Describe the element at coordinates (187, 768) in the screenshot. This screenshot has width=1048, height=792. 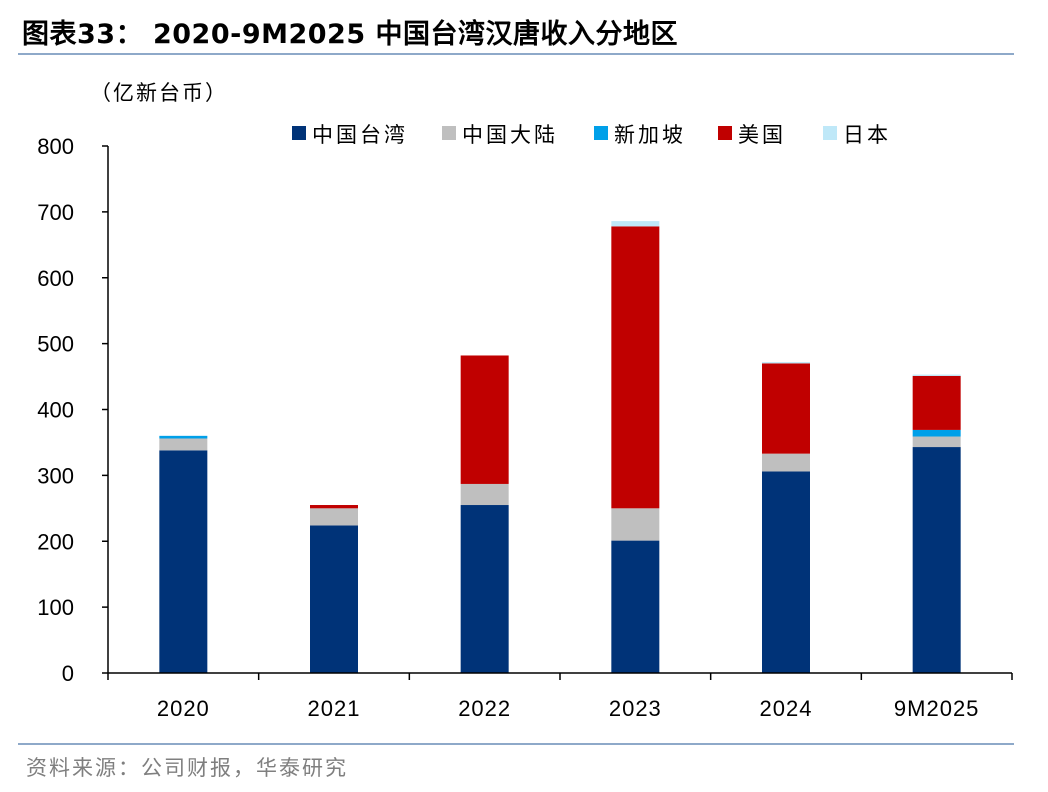
I see `source-note: 资料来源：公司财报，华泰研究` at that location.